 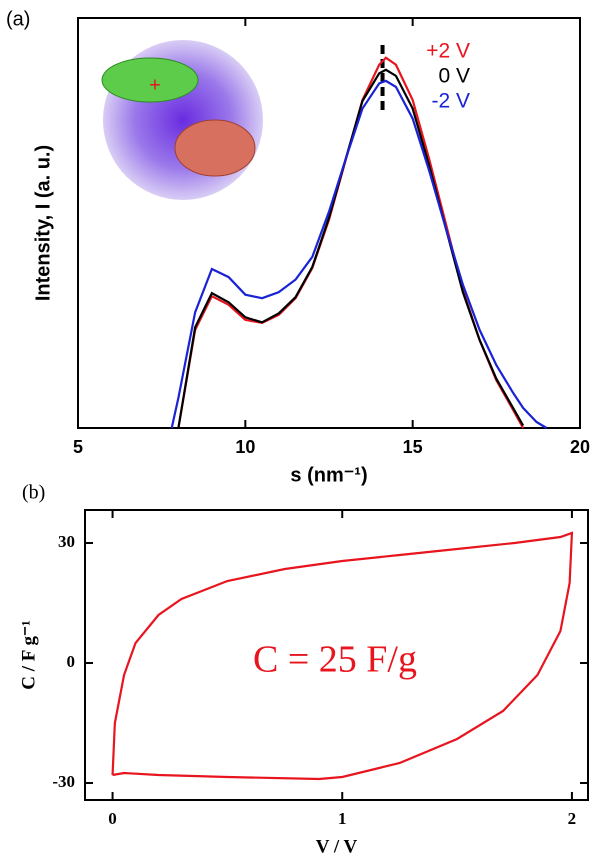 I want to click on x-axis-label: V / V, so click(x=337, y=846).